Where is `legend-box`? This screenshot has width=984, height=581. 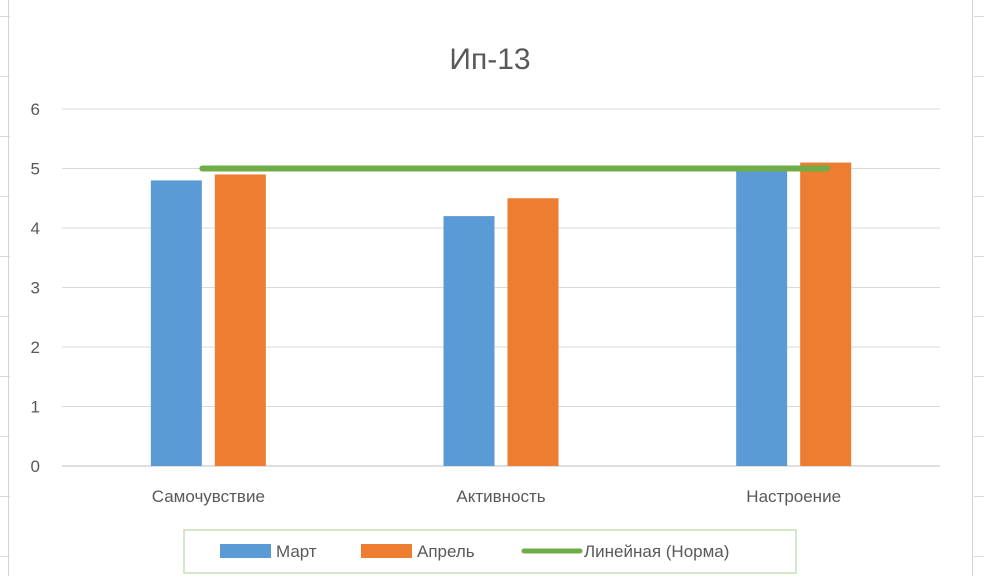
legend-box is located at coordinates (490, 551).